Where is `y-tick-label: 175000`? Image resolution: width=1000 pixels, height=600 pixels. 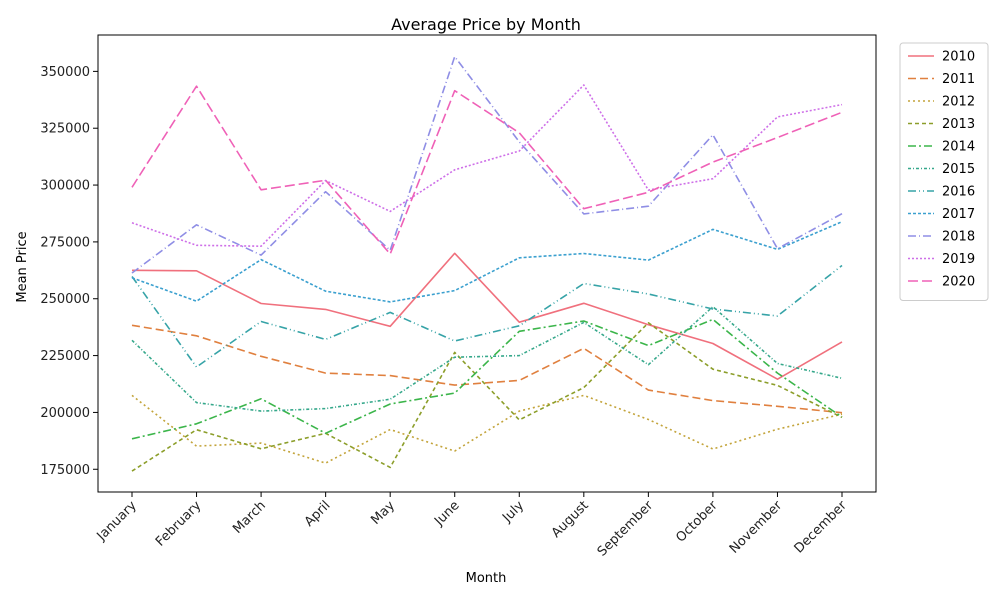
y-tick-label: 175000 is located at coordinates (65, 470).